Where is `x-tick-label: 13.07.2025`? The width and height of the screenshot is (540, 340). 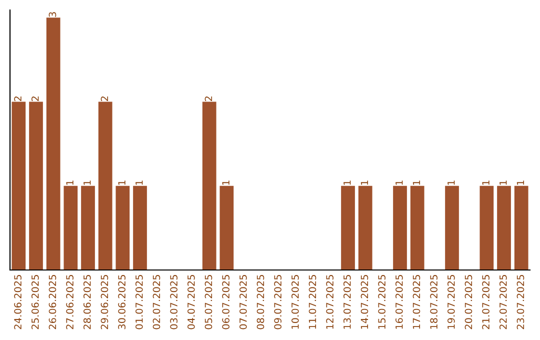 x-tick-label: 13.07.2025 is located at coordinates (347, 302).